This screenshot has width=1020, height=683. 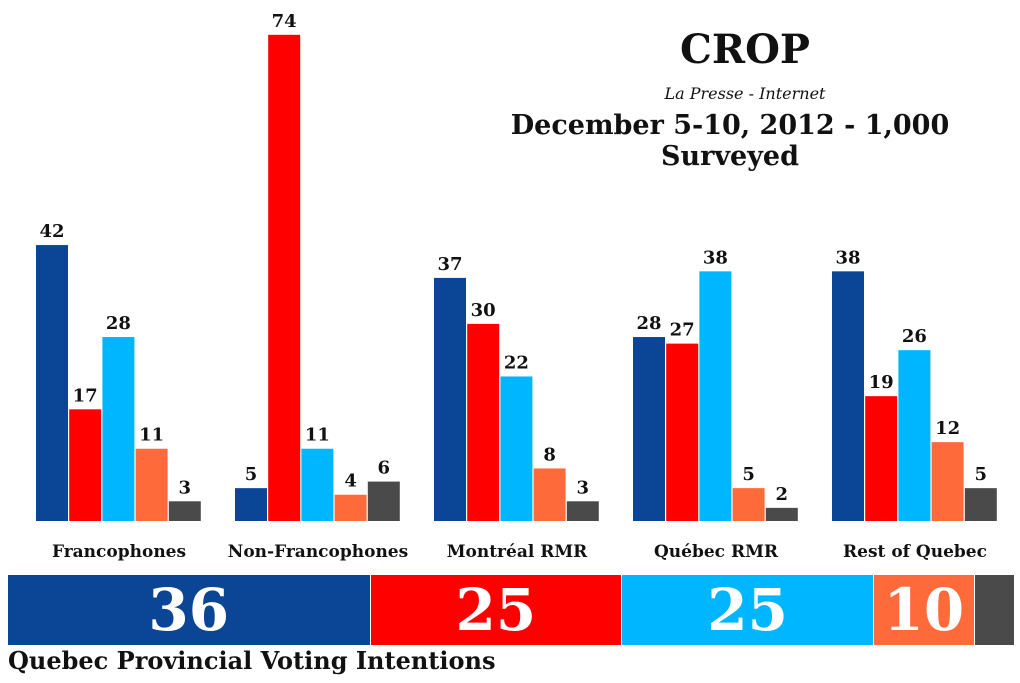 I want to click on overall-segment-4: 10, so click(x=924, y=610).